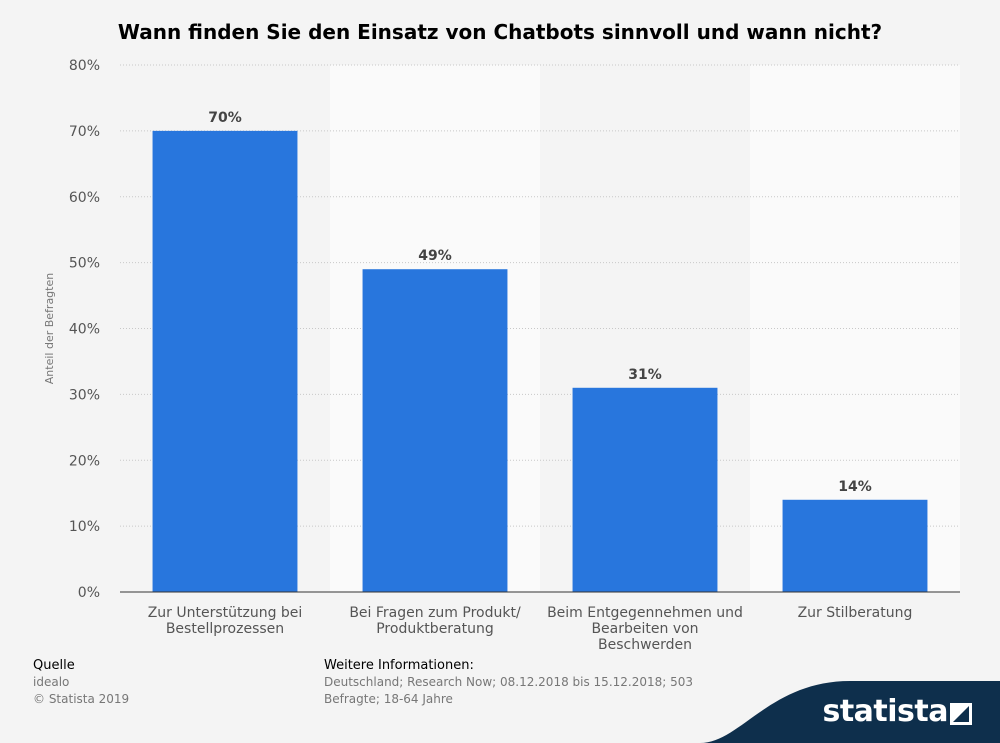 The image size is (1000, 743). I want to click on logo-wave-shape, so click(850, 712).